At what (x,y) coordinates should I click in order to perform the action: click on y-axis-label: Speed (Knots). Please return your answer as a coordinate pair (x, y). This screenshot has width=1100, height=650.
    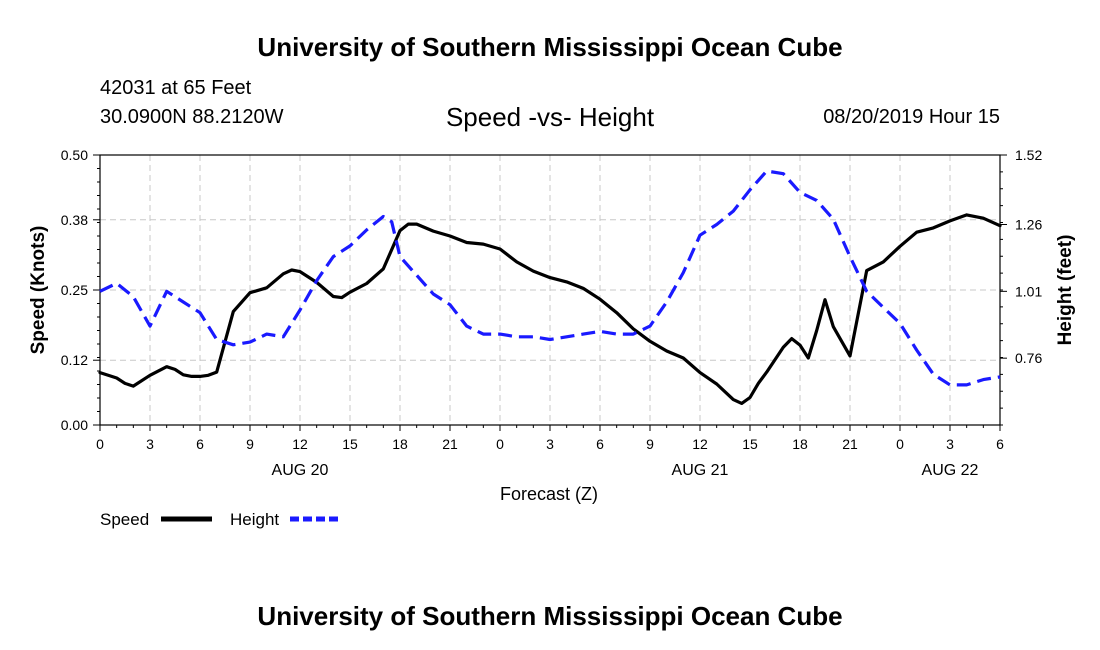
    Looking at the image, I should click on (38, 290).